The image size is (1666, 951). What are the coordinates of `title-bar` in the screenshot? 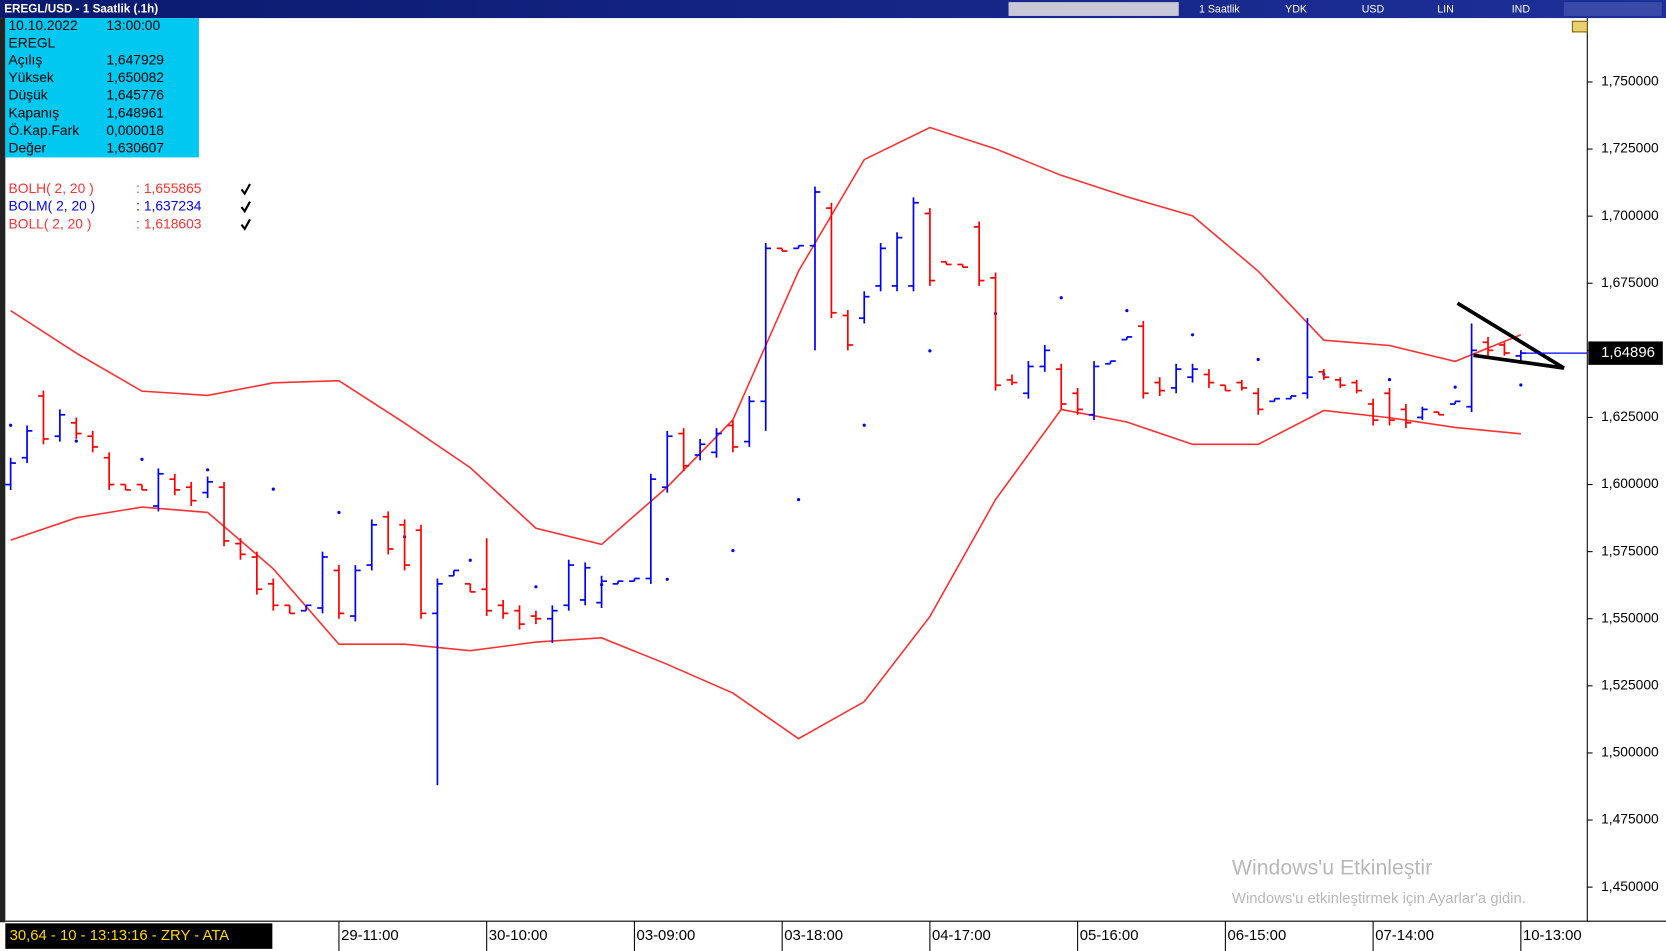 It's located at (833, 9).